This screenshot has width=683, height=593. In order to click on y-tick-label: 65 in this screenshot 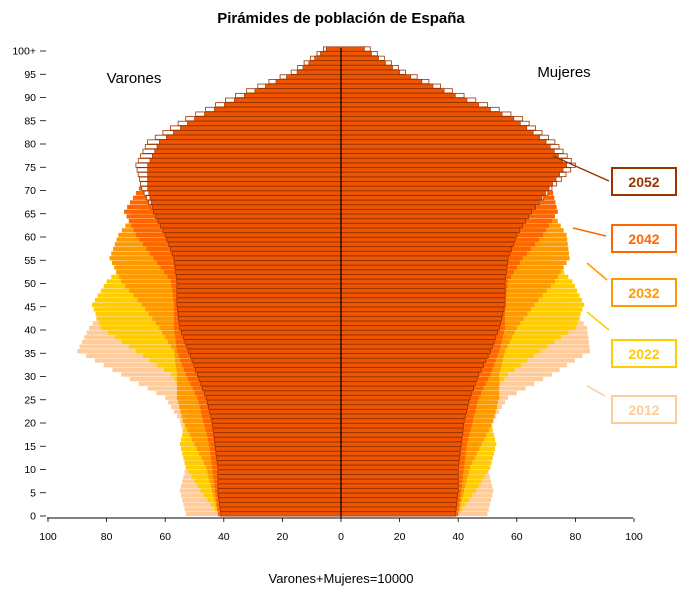, I will do `click(30, 214)`.